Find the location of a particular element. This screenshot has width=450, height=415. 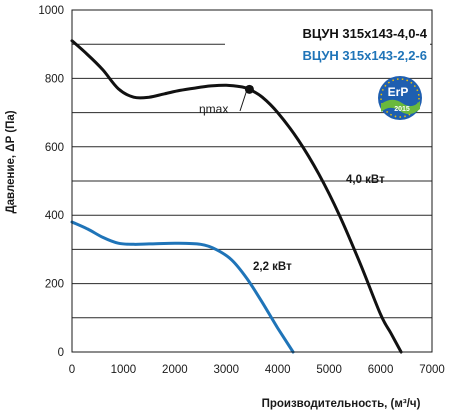

y-tick-label: 400 is located at coordinates (54, 216).